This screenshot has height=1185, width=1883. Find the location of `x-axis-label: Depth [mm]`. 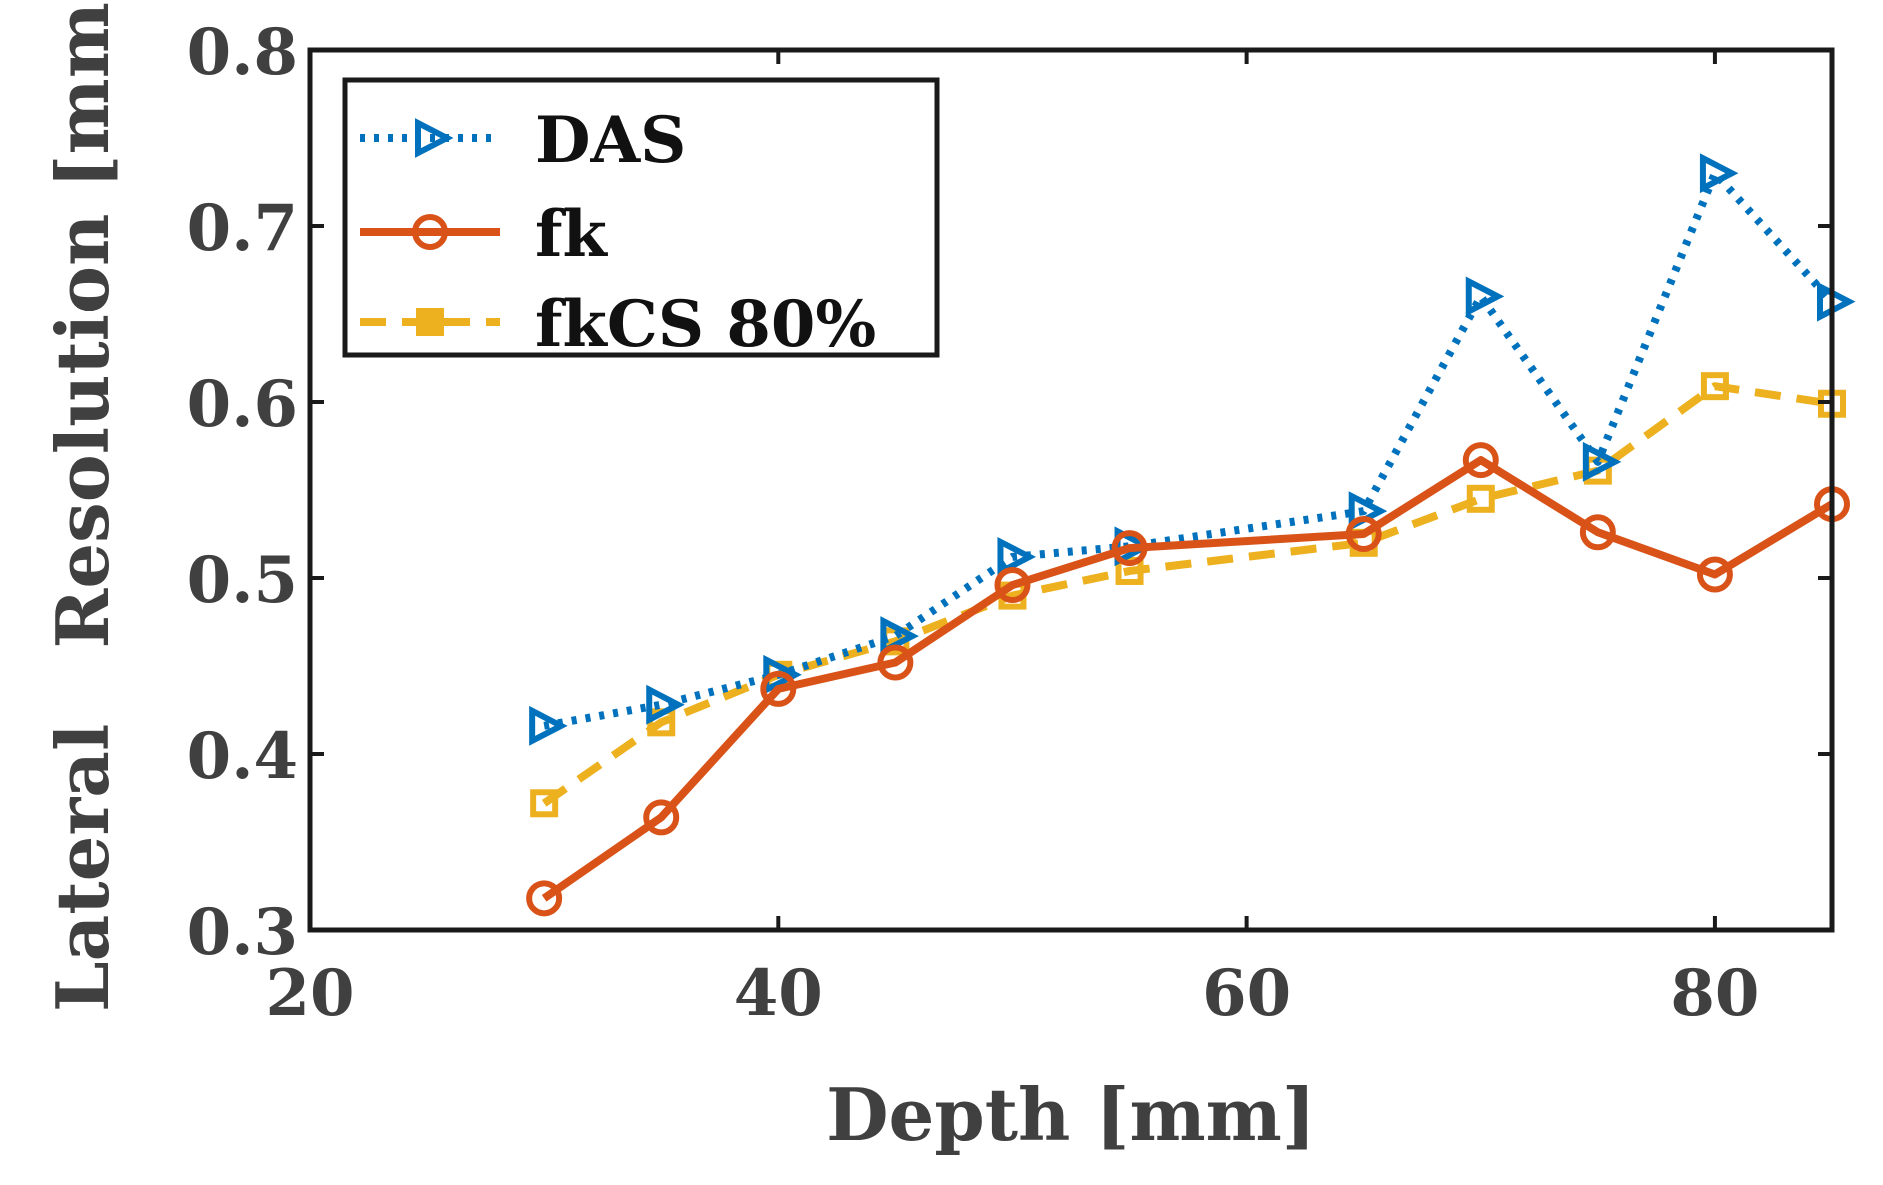

x-axis-label: Depth [mm] is located at coordinates (1071, 1114).